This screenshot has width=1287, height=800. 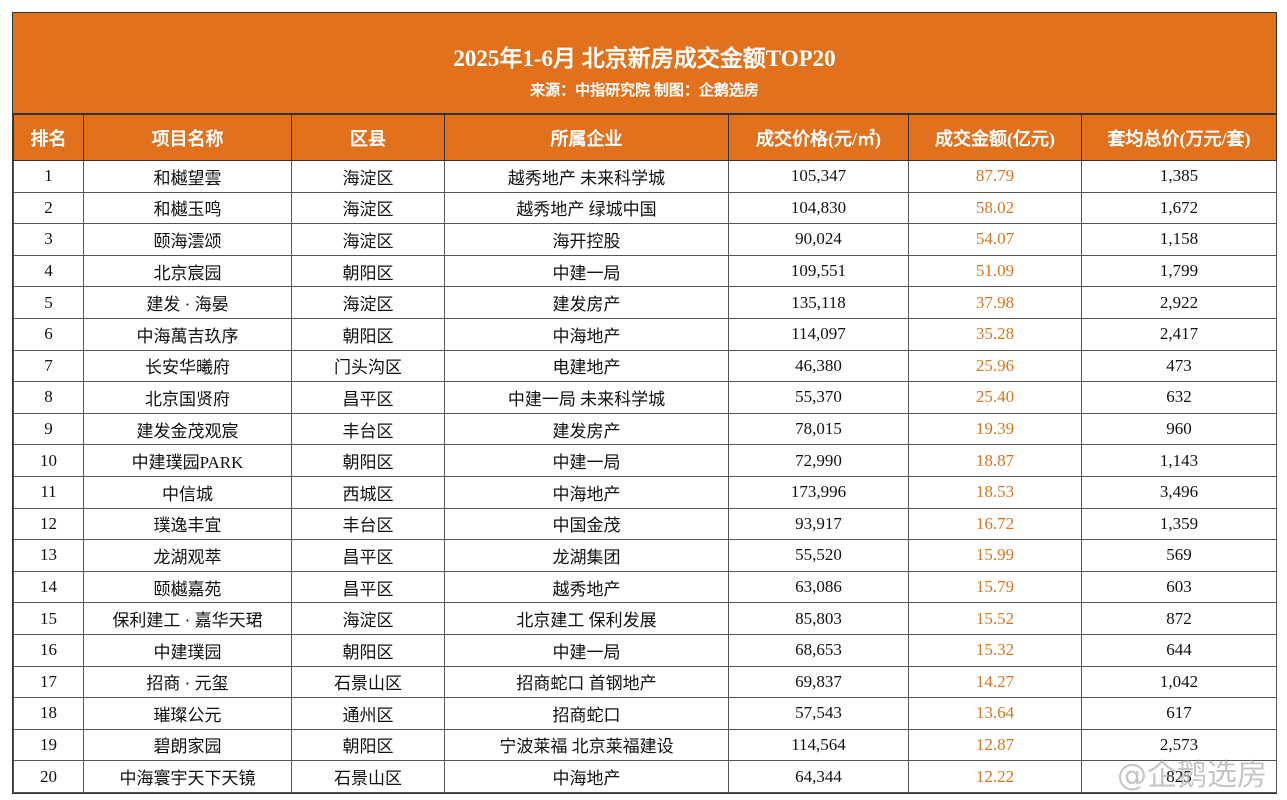 What do you see at coordinates (1179, 682) in the screenshot?
I see `cell: 1,042` at bounding box center [1179, 682].